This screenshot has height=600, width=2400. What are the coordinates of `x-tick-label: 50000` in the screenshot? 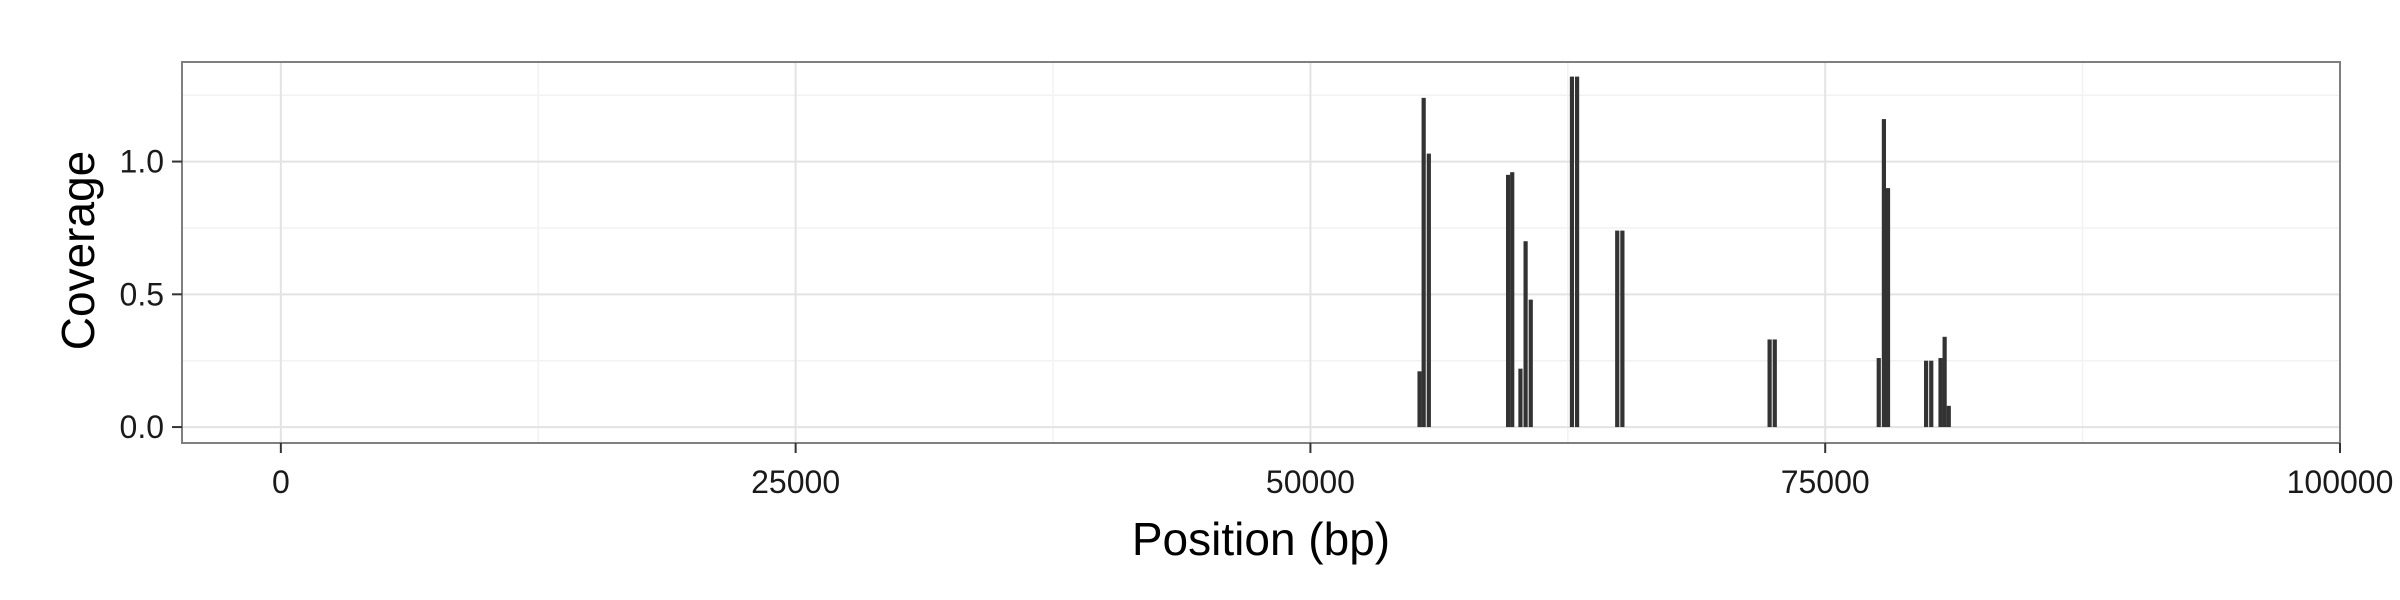 It's located at (1310, 482).